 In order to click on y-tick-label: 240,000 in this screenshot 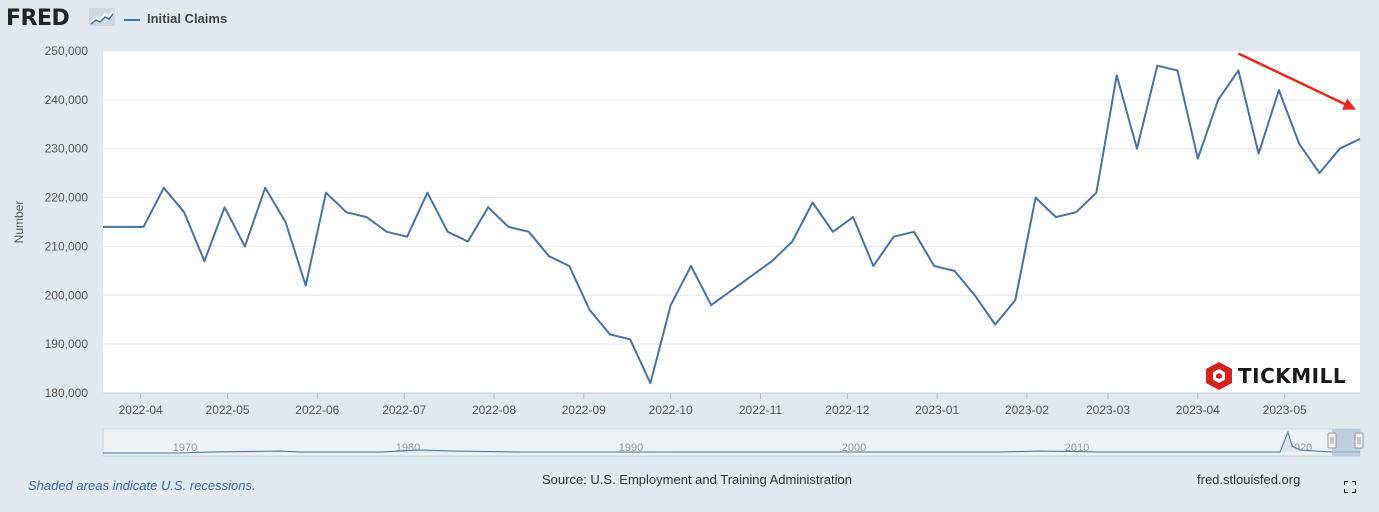, I will do `click(67, 100)`.